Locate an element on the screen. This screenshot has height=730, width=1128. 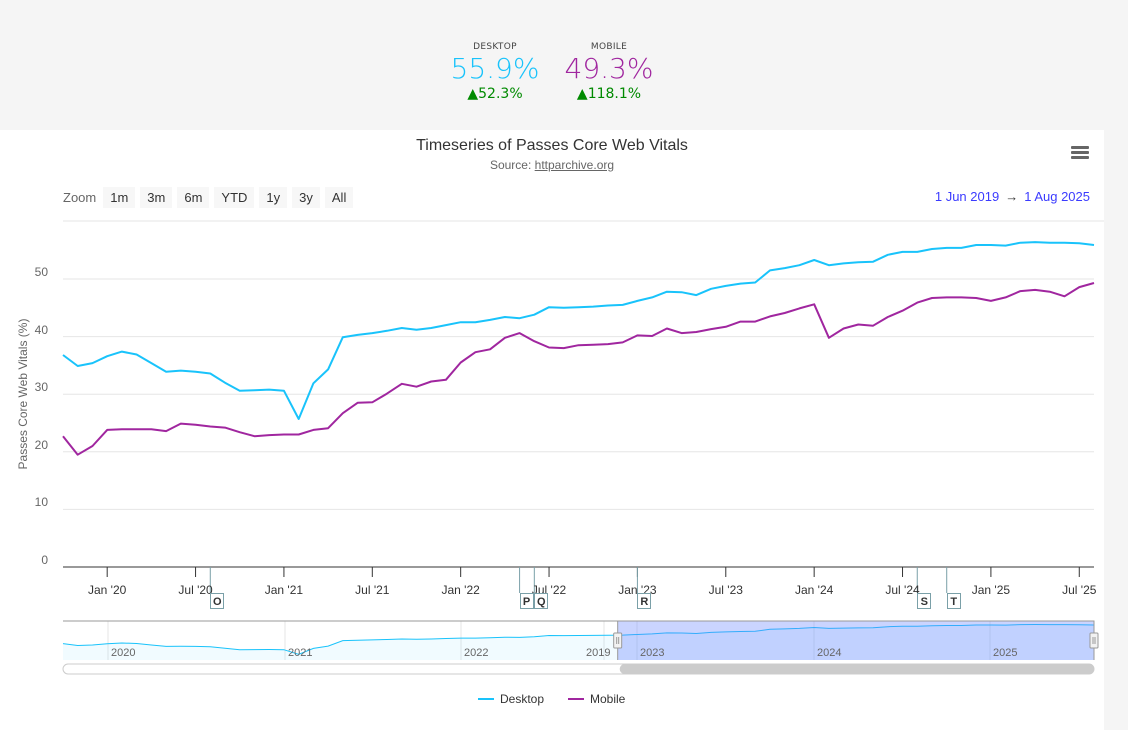
range-from-input: 1 Jun 2019 is located at coordinates (967, 196).